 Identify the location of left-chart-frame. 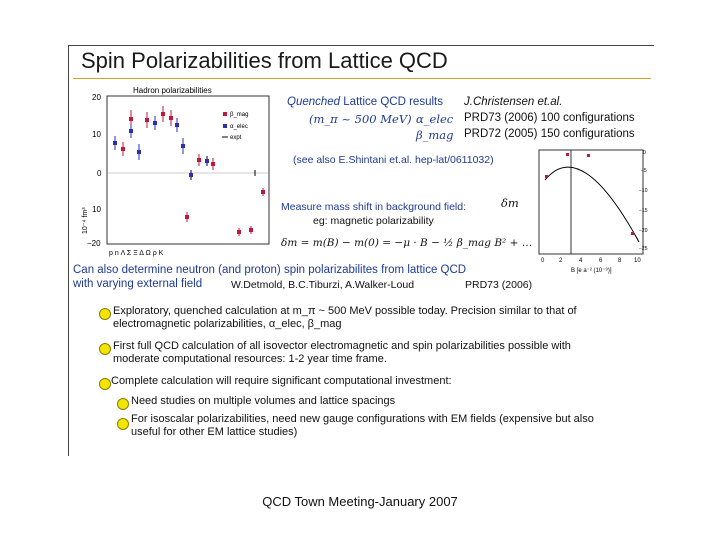
(188, 170).